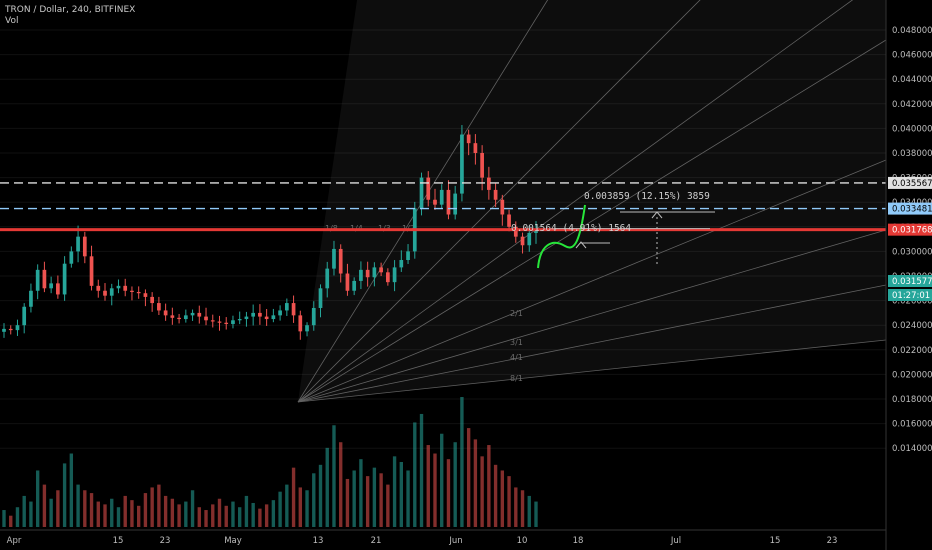  What do you see at coordinates (12, 21) in the screenshot?
I see `volume-indicator-label: Vol` at bounding box center [12, 21].